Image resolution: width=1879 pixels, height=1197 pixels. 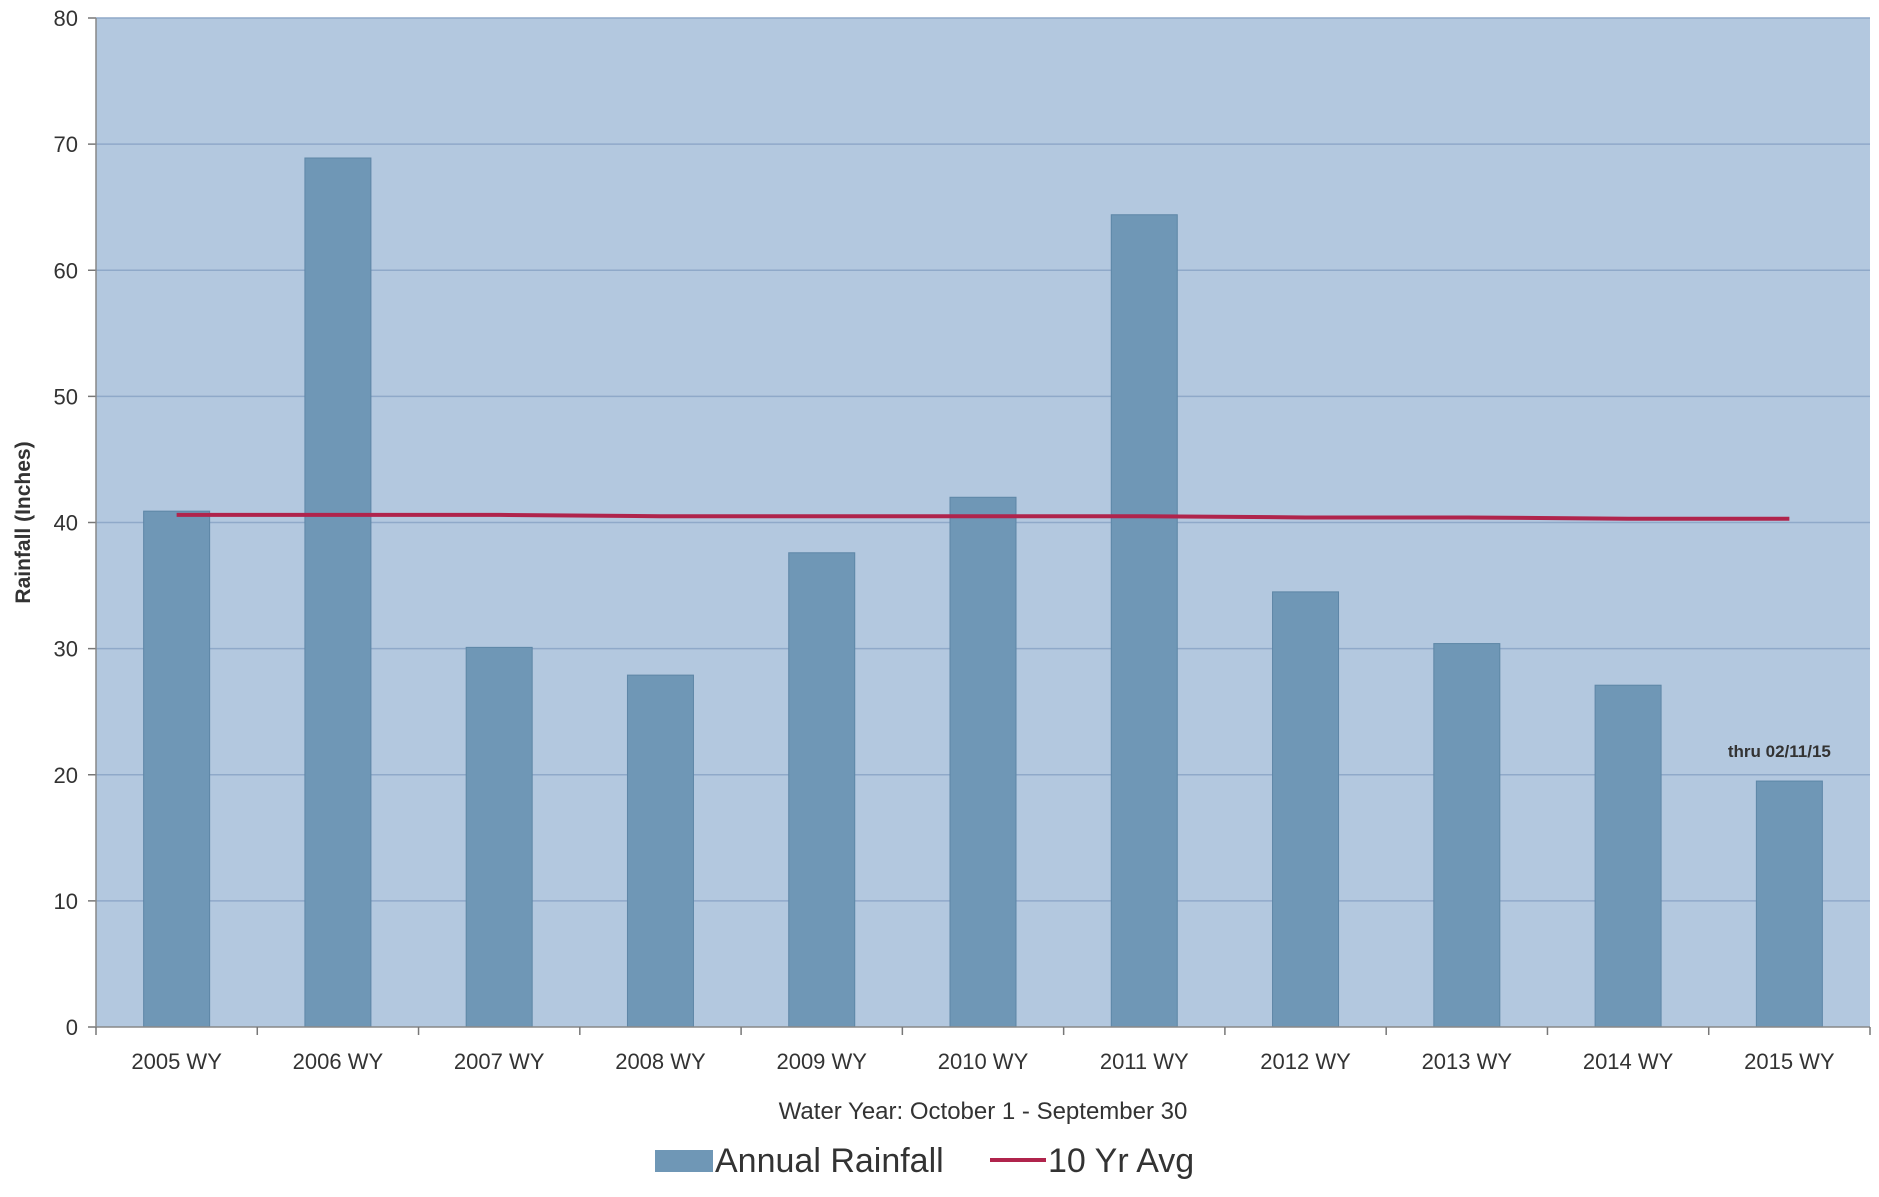 I want to click on y-tick-label: 0, so click(x=72, y=1027).